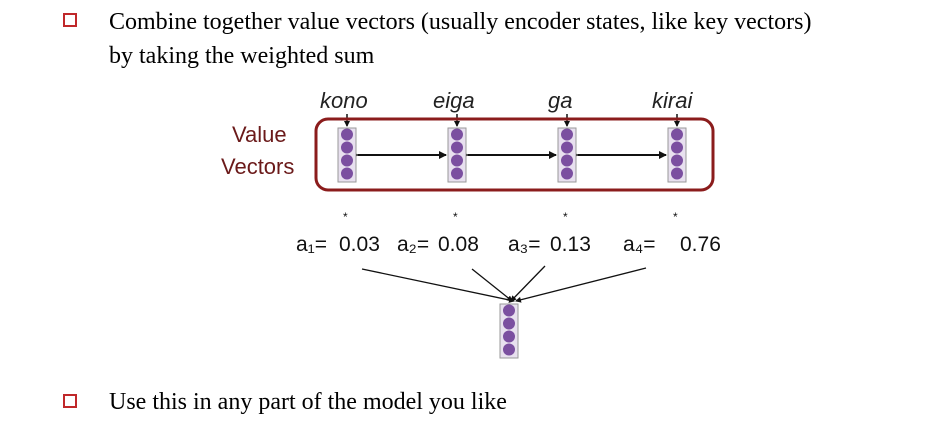 This screenshot has height=427, width=944. I want to click on multiply-star-2: *, so click(455, 217).